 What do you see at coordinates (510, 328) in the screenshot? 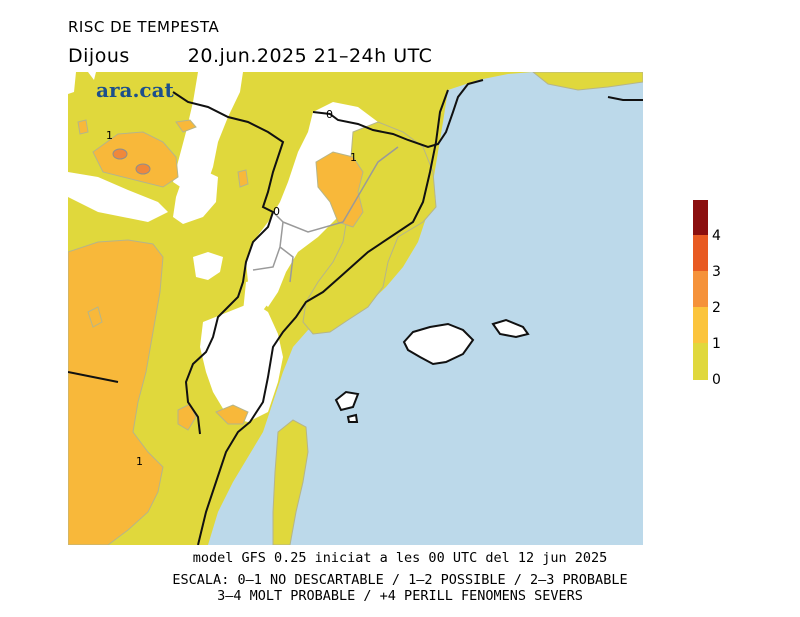
I see `island-menorca` at bounding box center [510, 328].